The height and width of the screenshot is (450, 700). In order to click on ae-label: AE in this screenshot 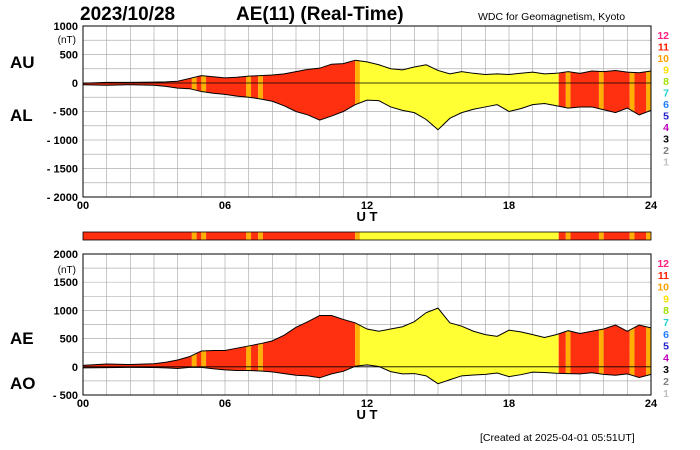, I will do `click(22, 338)`.